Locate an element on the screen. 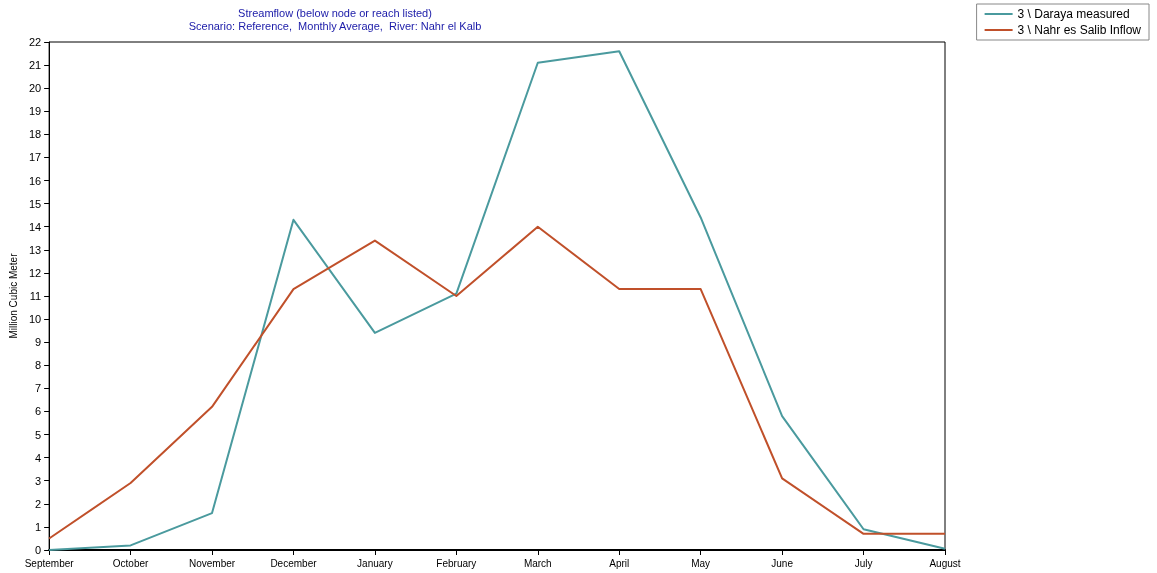 The image size is (1157, 573). x-tick-label: June is located at coordinates (782, 563).